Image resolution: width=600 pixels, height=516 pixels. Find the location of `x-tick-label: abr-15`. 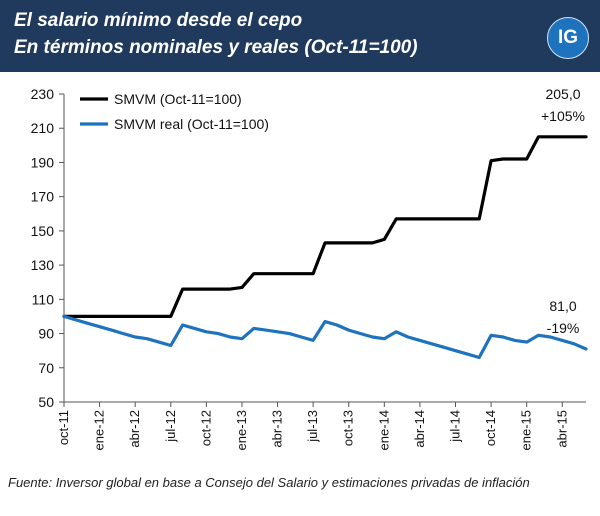

x-tick-label: abr-15 is located at coordinates (561, 429).